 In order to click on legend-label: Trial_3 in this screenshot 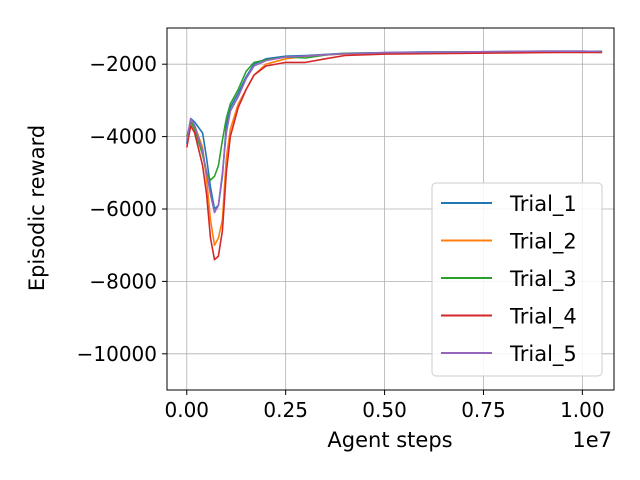, I will do `click(543, 279)`.